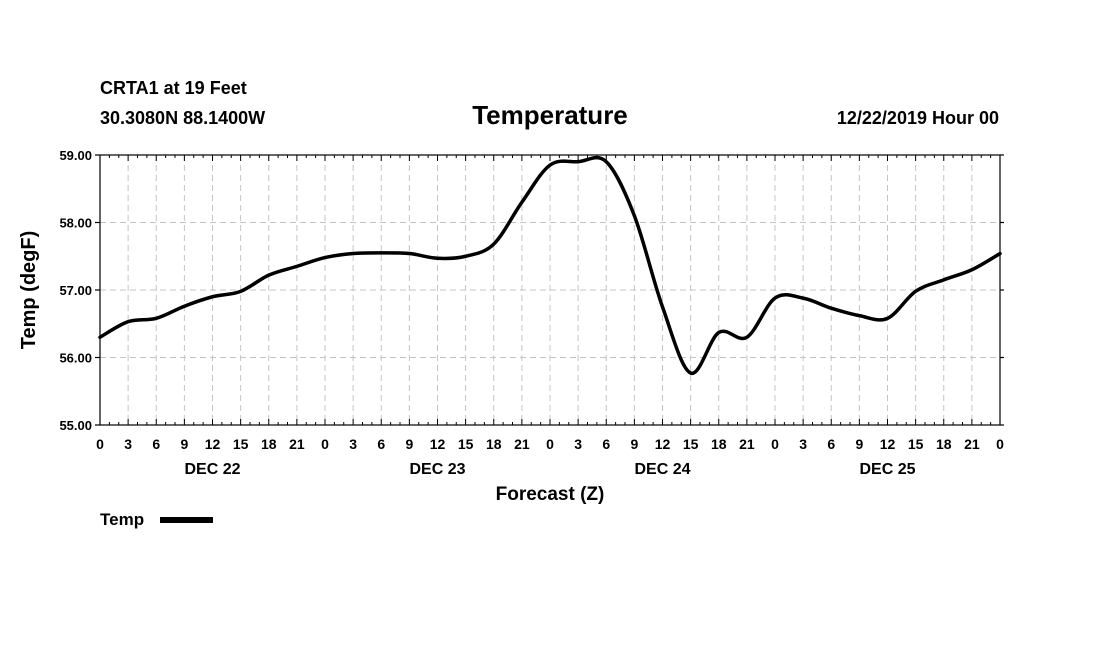 This screenshot has width=1100, height=650. I want to click on chart-title: Temperature, so click(550, 115).